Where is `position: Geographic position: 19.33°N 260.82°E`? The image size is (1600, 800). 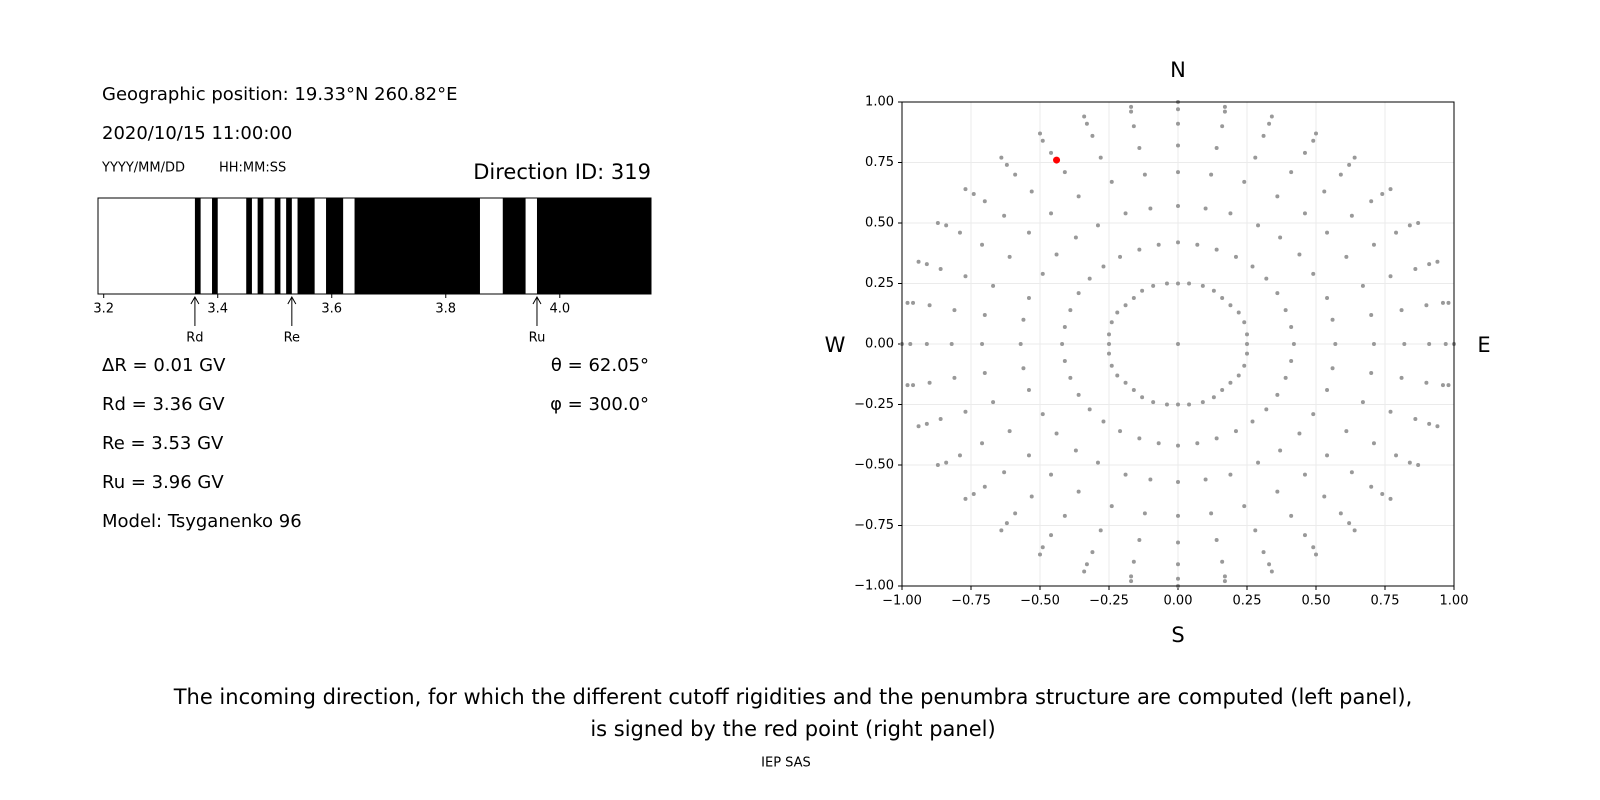
position: Geographic position: 19.33°N 260.82°E is located at coordinates (280, 94).